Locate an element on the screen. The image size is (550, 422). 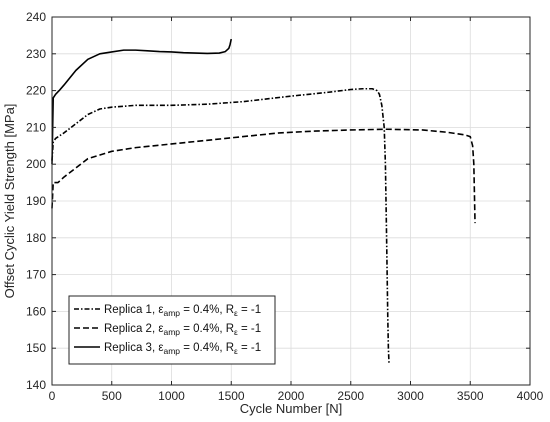
legend-label-replica-1: Replica 1, εamp = 0.4%, Rε = -1 is located at coordinates (182, 311).